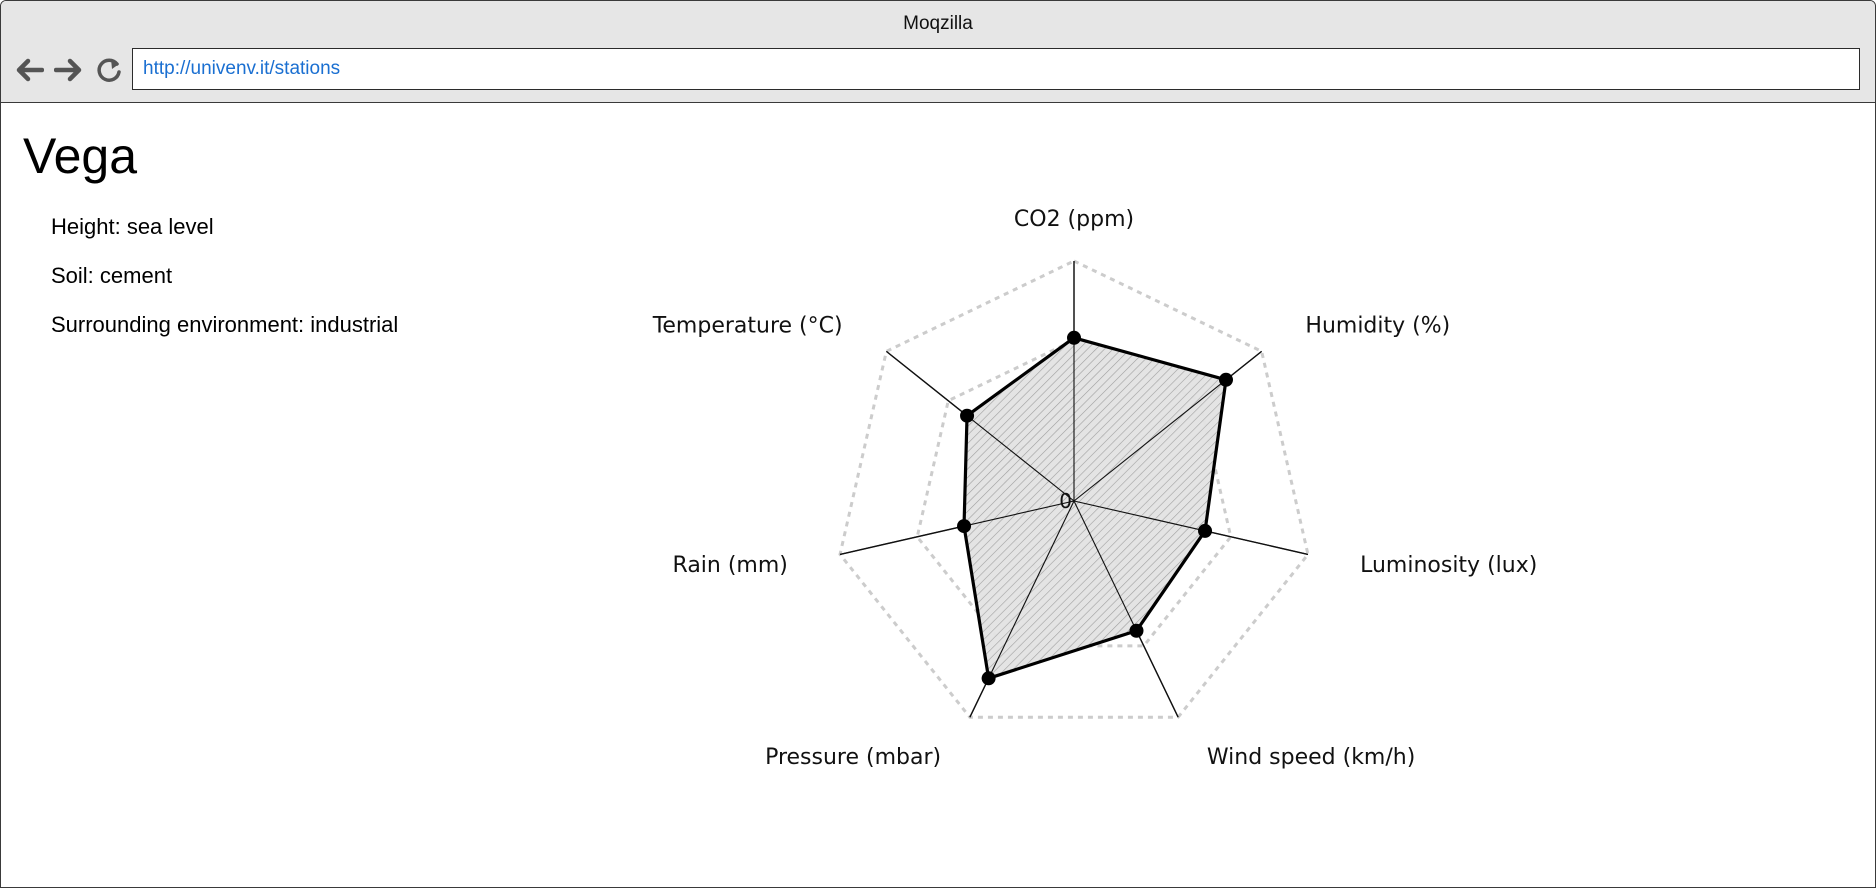 This screenshot has height=888, width=1876. I want to click on back-button, so click(29, 70).